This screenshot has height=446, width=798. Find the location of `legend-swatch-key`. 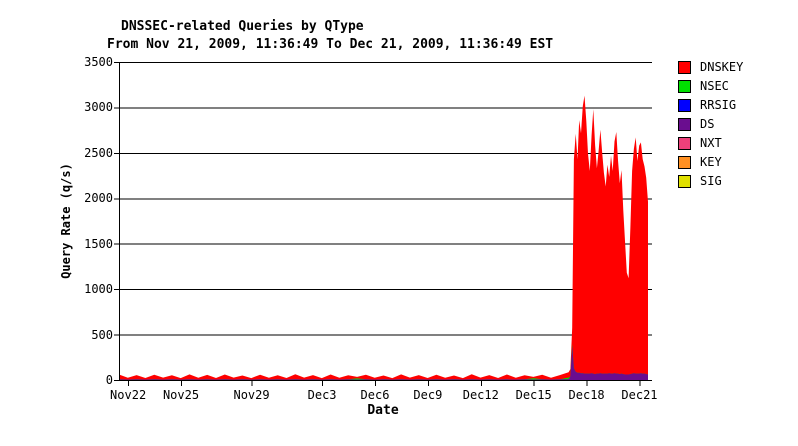

legend-swatch-key is located at coordinates (684, 162).